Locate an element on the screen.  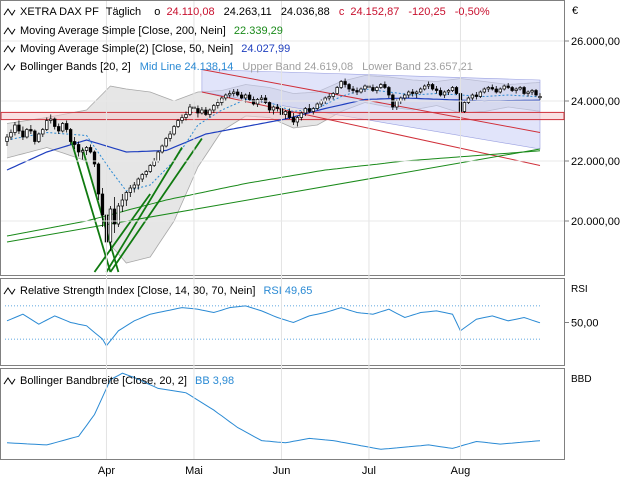
change-pct: -0,50% is located at coordinates (472, 12).